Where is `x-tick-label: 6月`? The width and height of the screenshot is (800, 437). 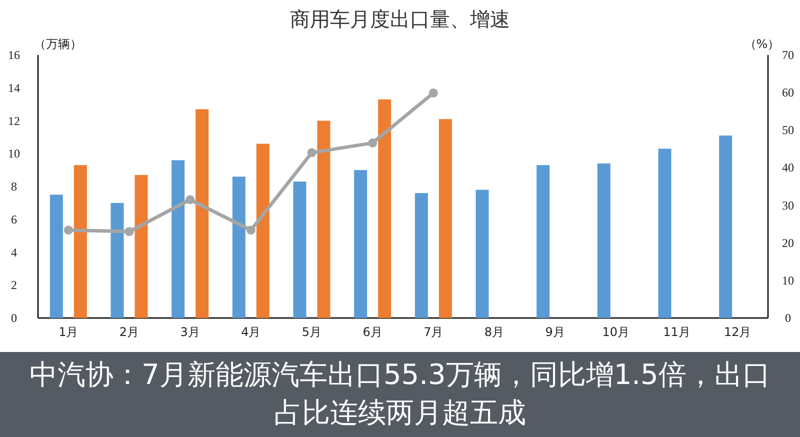
x-tick-label: 6月 is located at coordinates (372, 332).